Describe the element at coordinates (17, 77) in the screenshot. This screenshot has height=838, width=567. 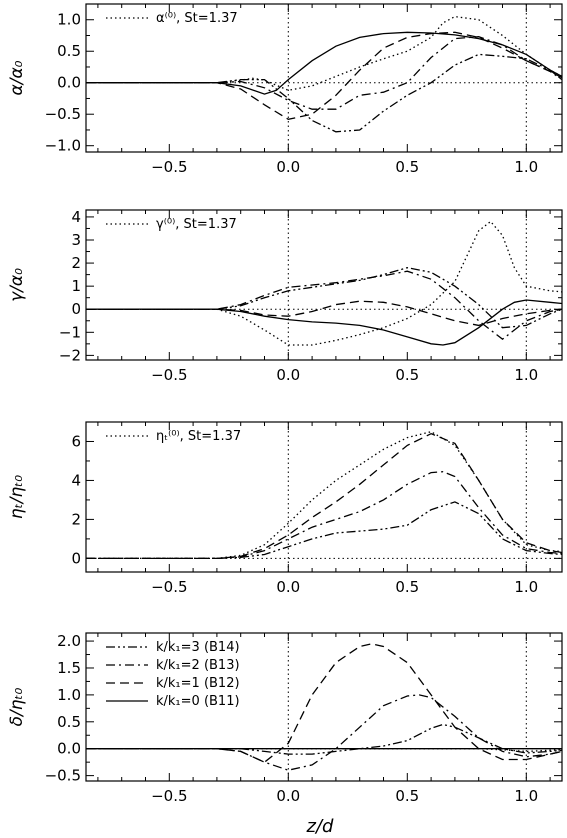
I see `y-axis-label: α/α₀` at that location.